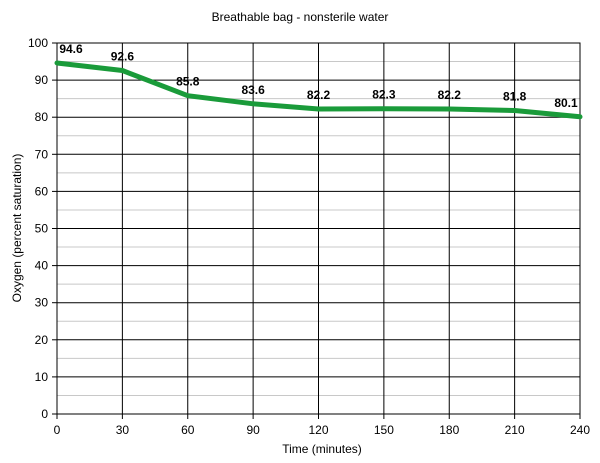  Describe the element at coordinates (449, 430) in the screenshot. I see `x-tick-label: 180` at that location.